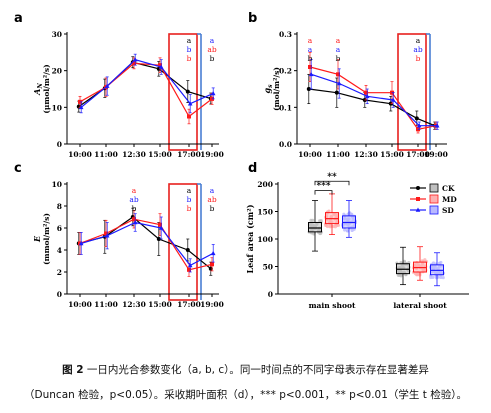 The height and width of the screenshot is (413, 491). Describe the element at coordinates (285, 144) in the screenshot. I see `y-tick-label: 0.0` at that location.